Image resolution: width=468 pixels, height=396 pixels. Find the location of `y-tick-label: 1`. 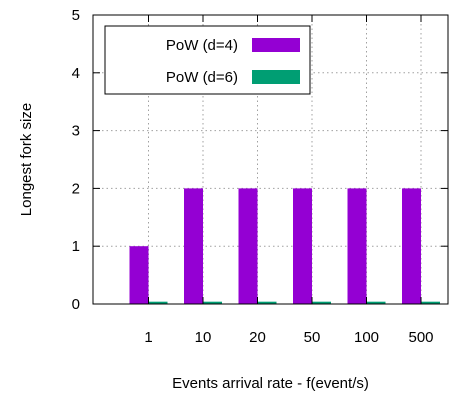

y-tick-label: 1 is located at coordinates (76, 246).